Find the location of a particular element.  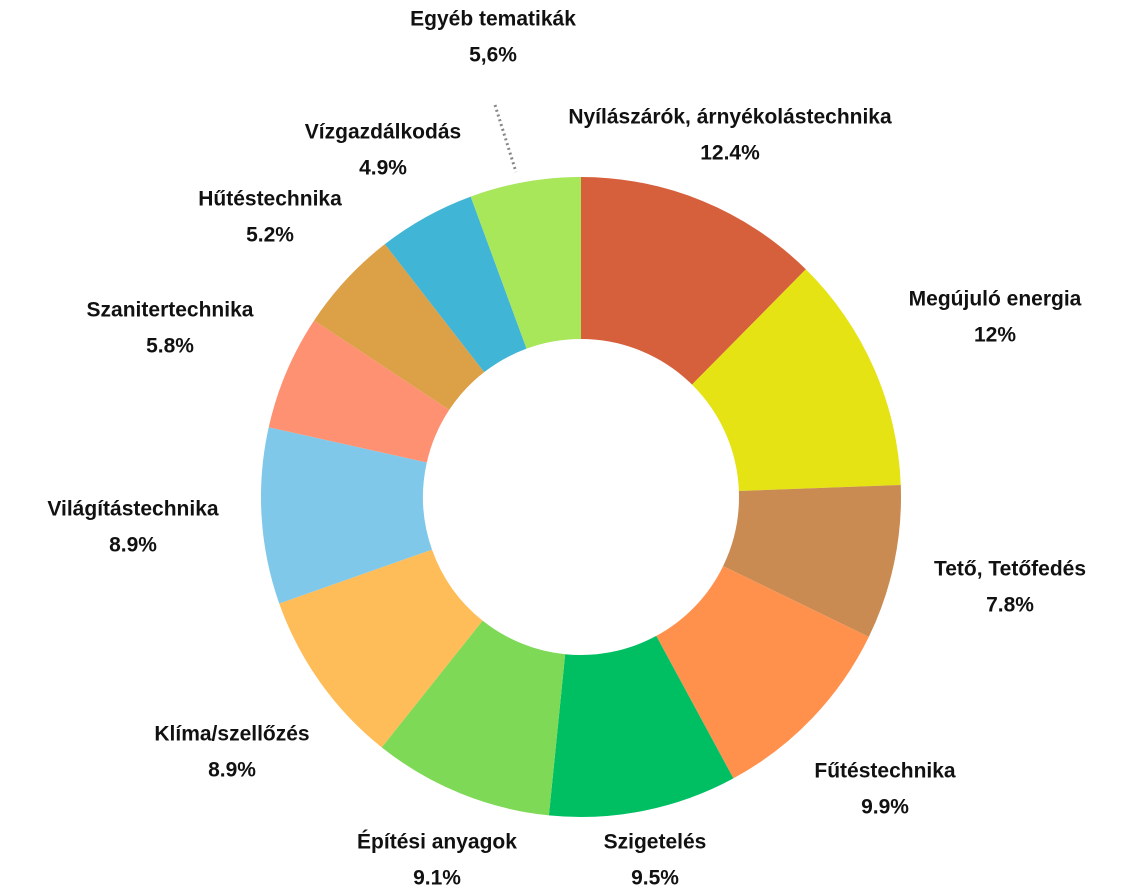

value-label: 12% is located at coordinates (995, 335).